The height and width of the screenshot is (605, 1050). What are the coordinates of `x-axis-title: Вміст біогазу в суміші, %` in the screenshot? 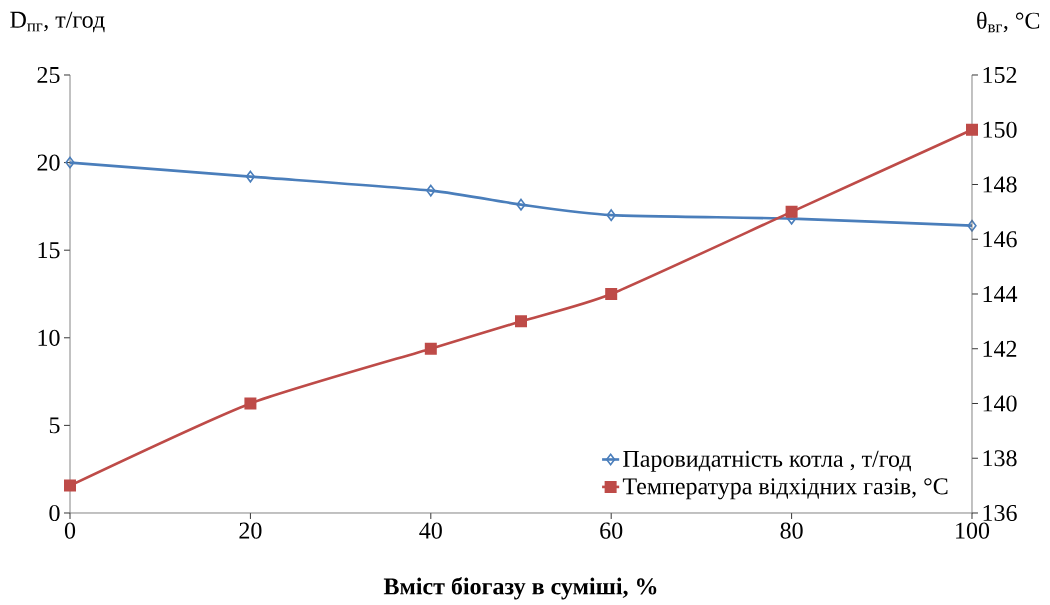 It's located at (520, 588).